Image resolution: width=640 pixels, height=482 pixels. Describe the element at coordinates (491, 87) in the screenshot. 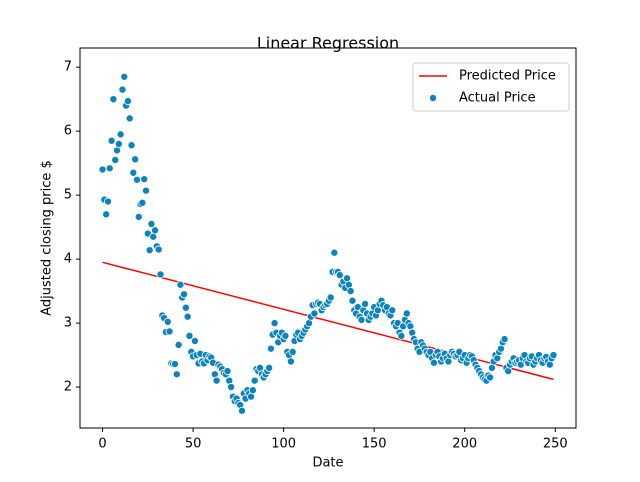

I see `legend-box` at that location.